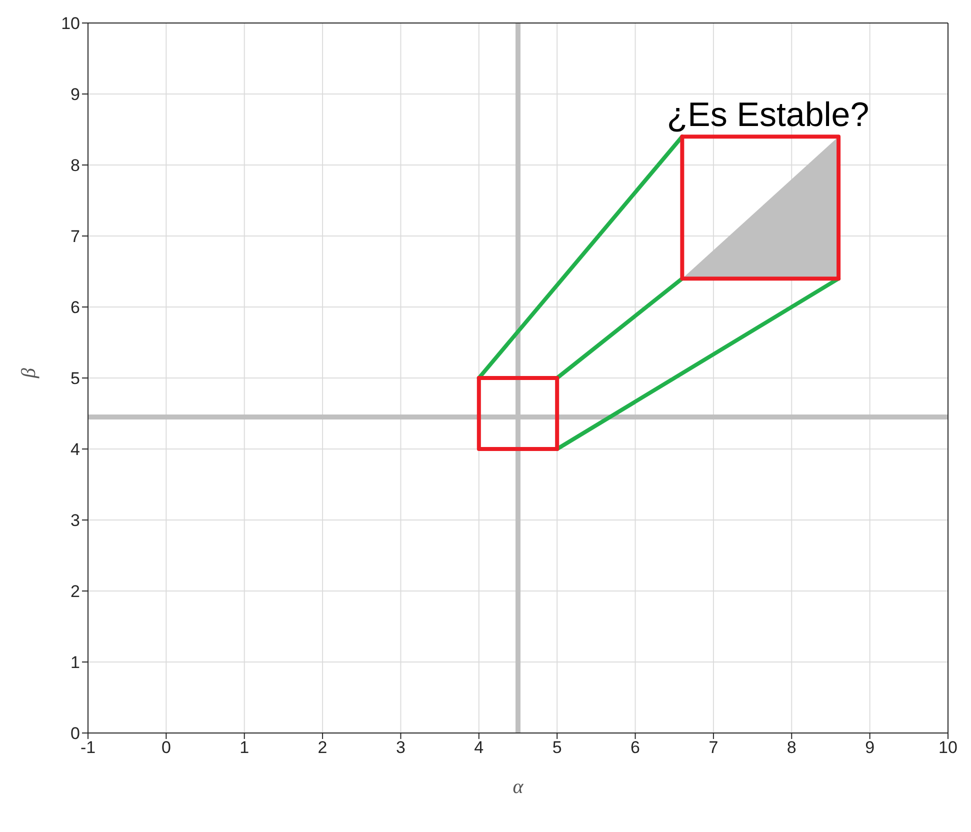  Describe the element at coordinates (635, 748) in the screenshot. I see `x-tick-label: 6` at that location.